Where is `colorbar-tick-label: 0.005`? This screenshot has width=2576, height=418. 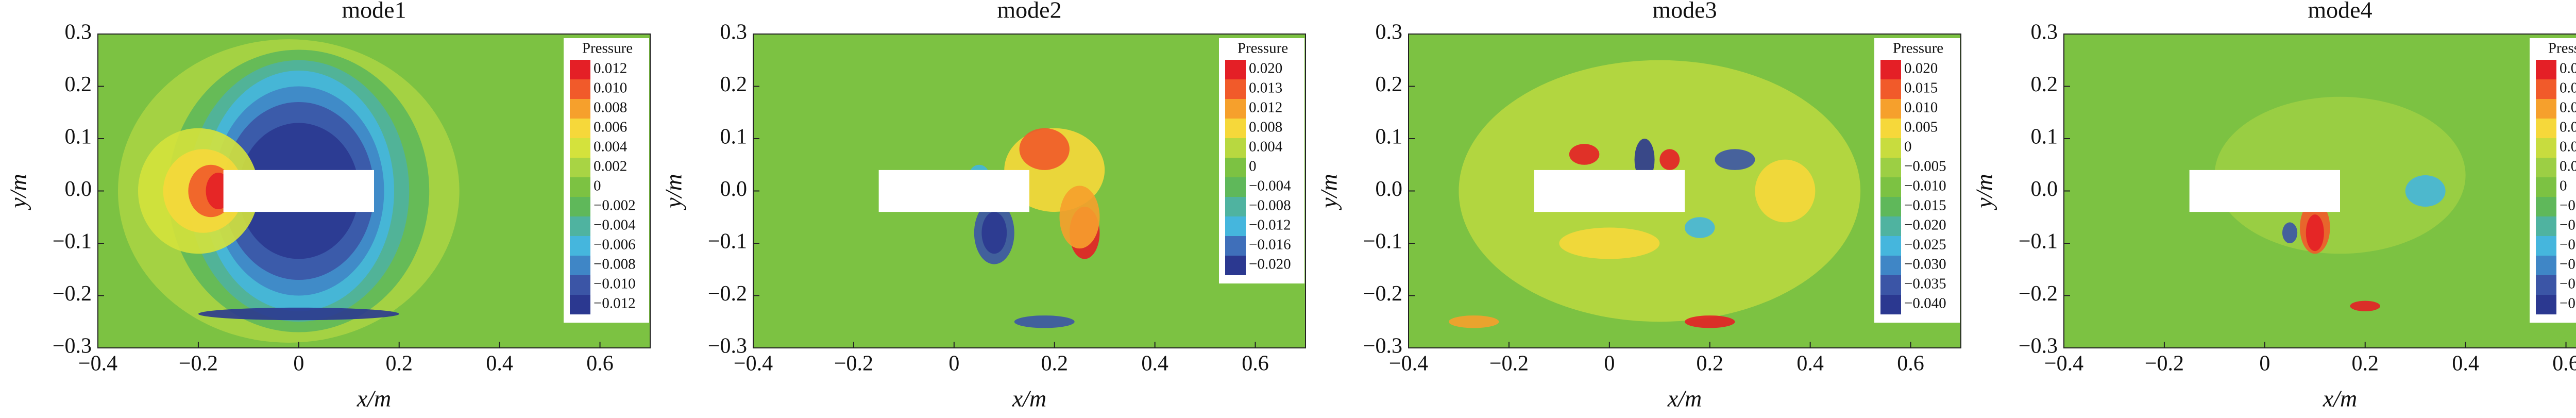
colorbar-tick-label: 0.005 is located at coordinates (2568, 167).